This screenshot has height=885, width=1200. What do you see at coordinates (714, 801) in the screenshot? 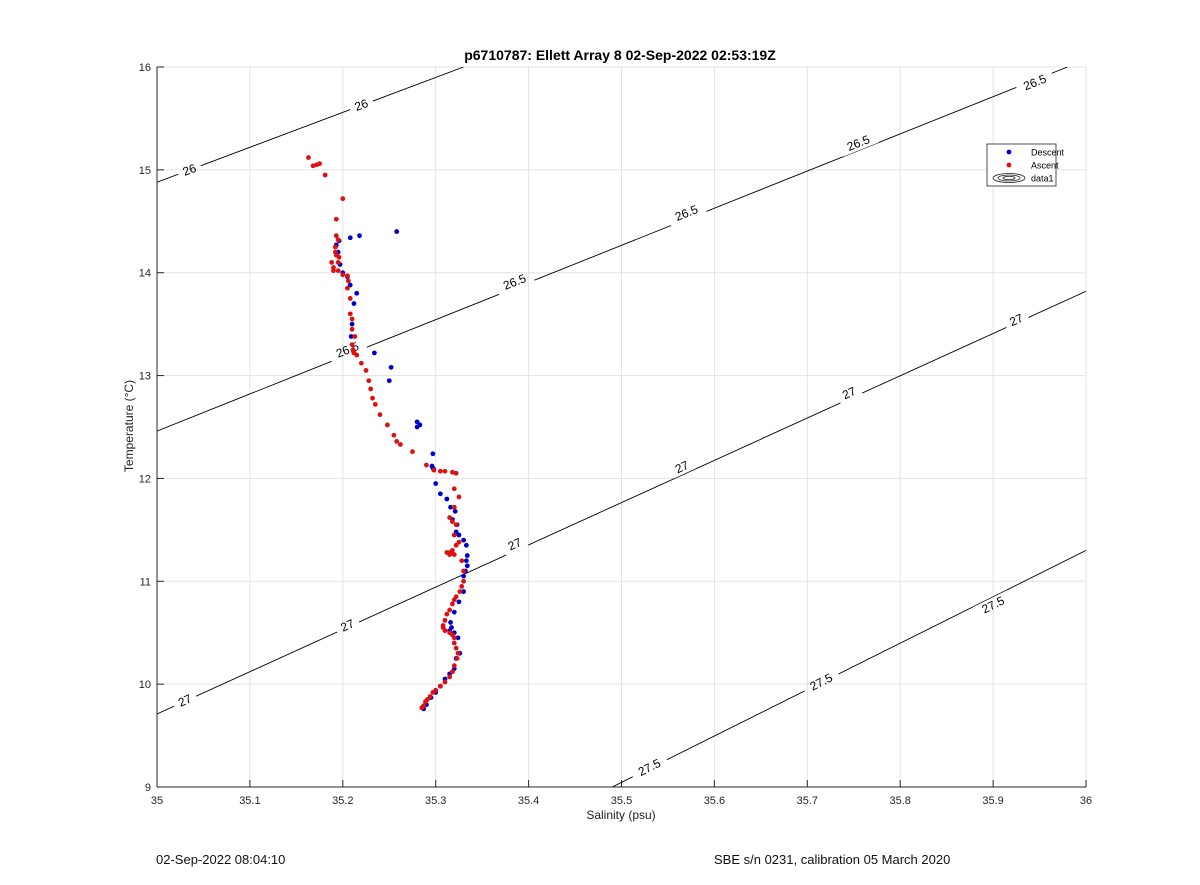
I see `x-tick-label: 35.6` at bounding box center [714, 801].